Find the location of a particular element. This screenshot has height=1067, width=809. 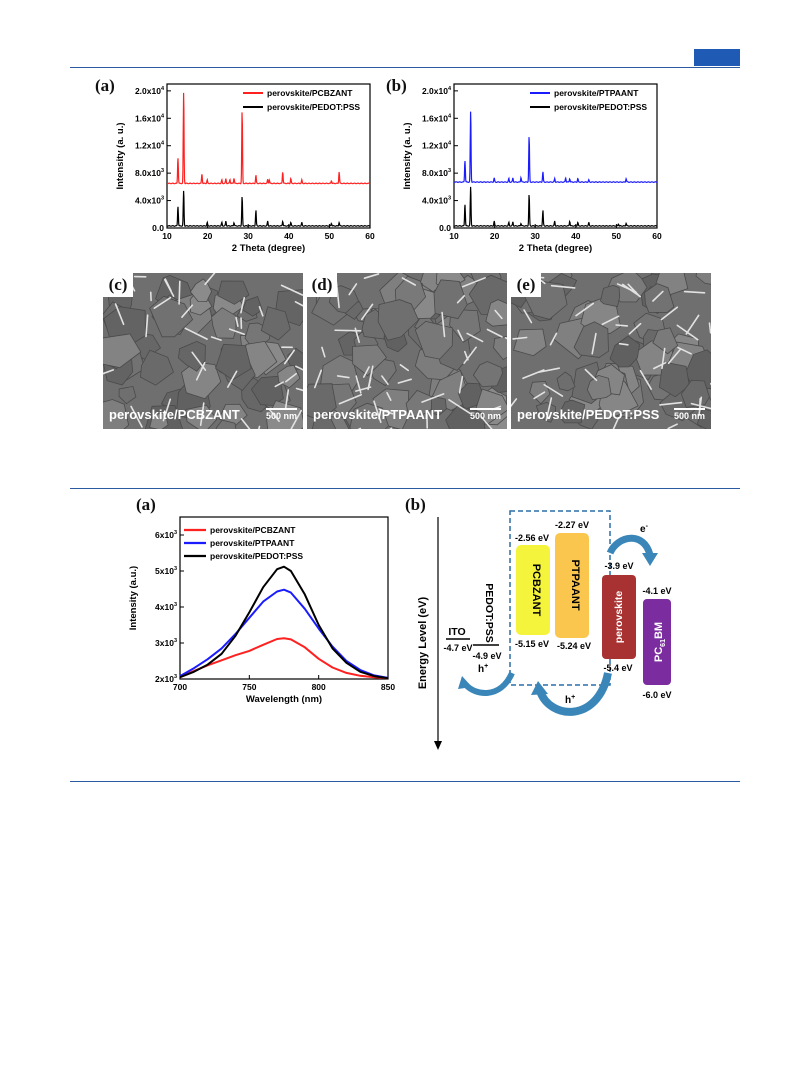

sem-texture-e is located at coordinates (611, 351).